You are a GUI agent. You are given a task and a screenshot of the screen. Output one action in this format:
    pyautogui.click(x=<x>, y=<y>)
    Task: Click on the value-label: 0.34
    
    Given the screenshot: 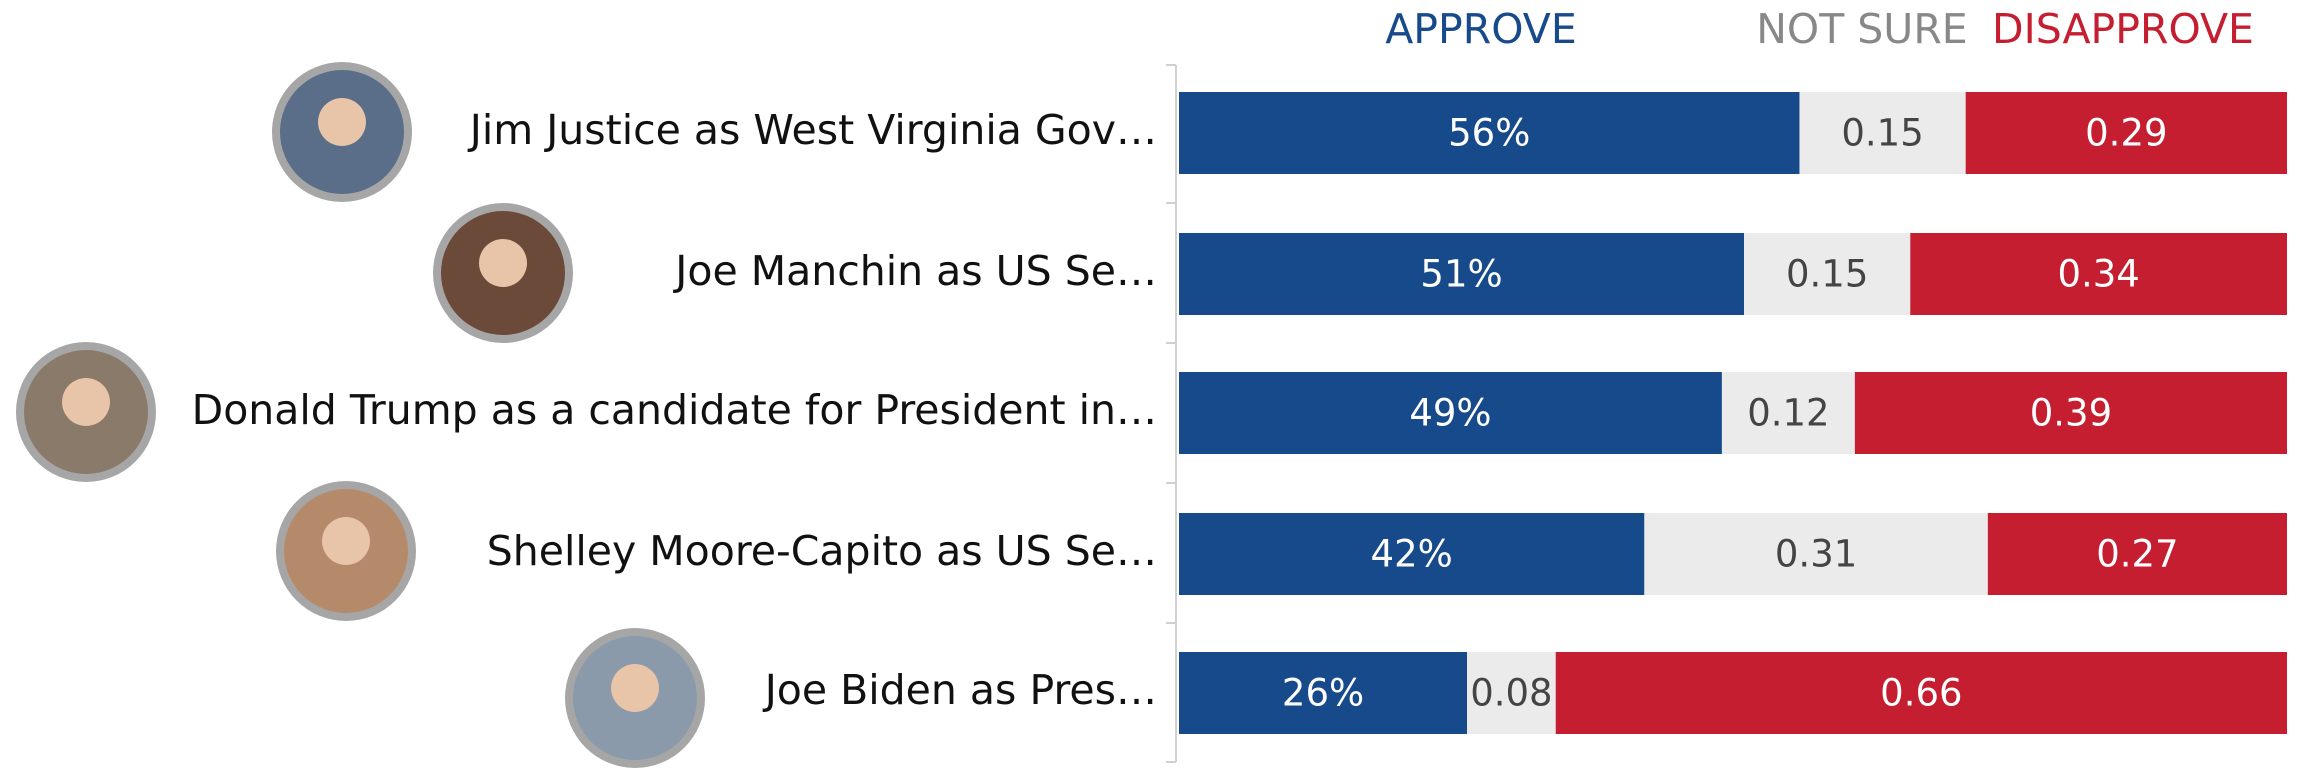 What is the action you would take?
    pyautogui.click(x=2098, y=274)
    